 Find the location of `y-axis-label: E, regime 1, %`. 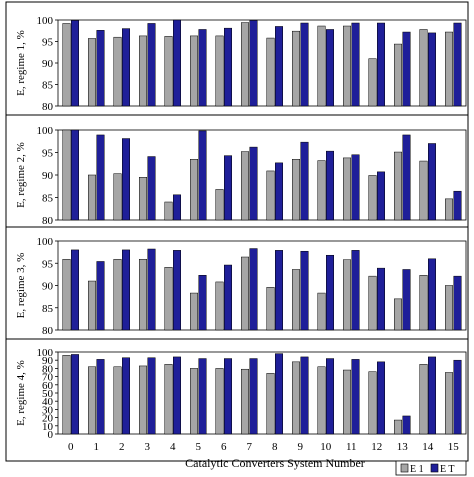

y-axis-label: E, regime 1, % is located at coordinates (21, 63).